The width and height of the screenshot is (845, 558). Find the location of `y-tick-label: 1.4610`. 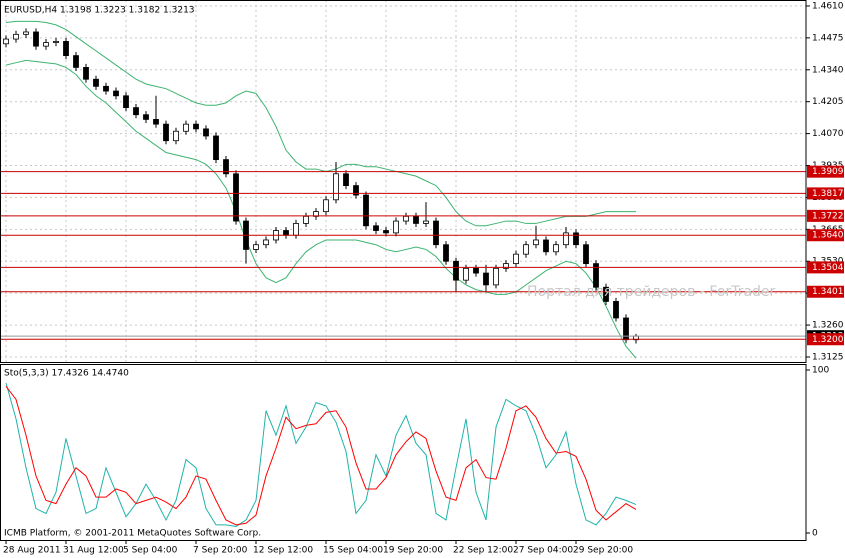

y-tick-label: 1.4610 is located at coordinates (828, 6).